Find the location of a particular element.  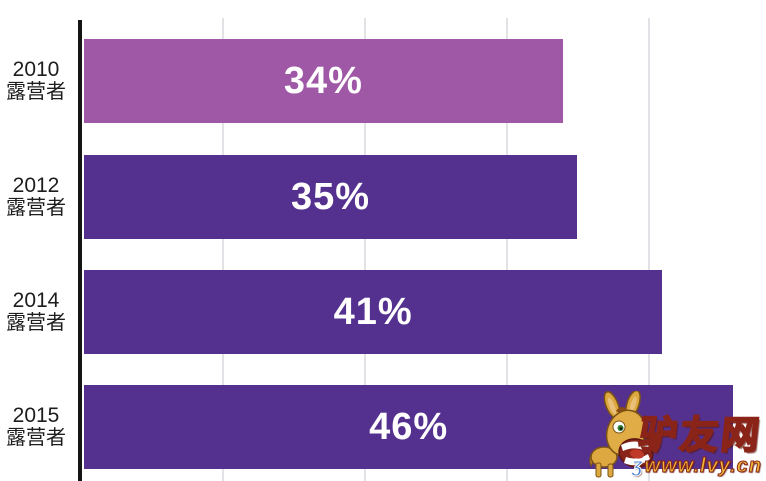

bar-value-label: 34% is located at coordinates (323, 80).